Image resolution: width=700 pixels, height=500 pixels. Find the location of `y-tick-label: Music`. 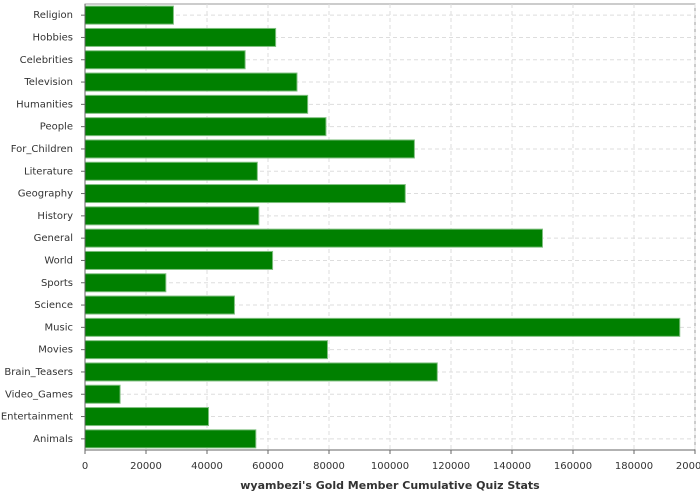

y-tick-label: Music is located at coordinates (59, 327).